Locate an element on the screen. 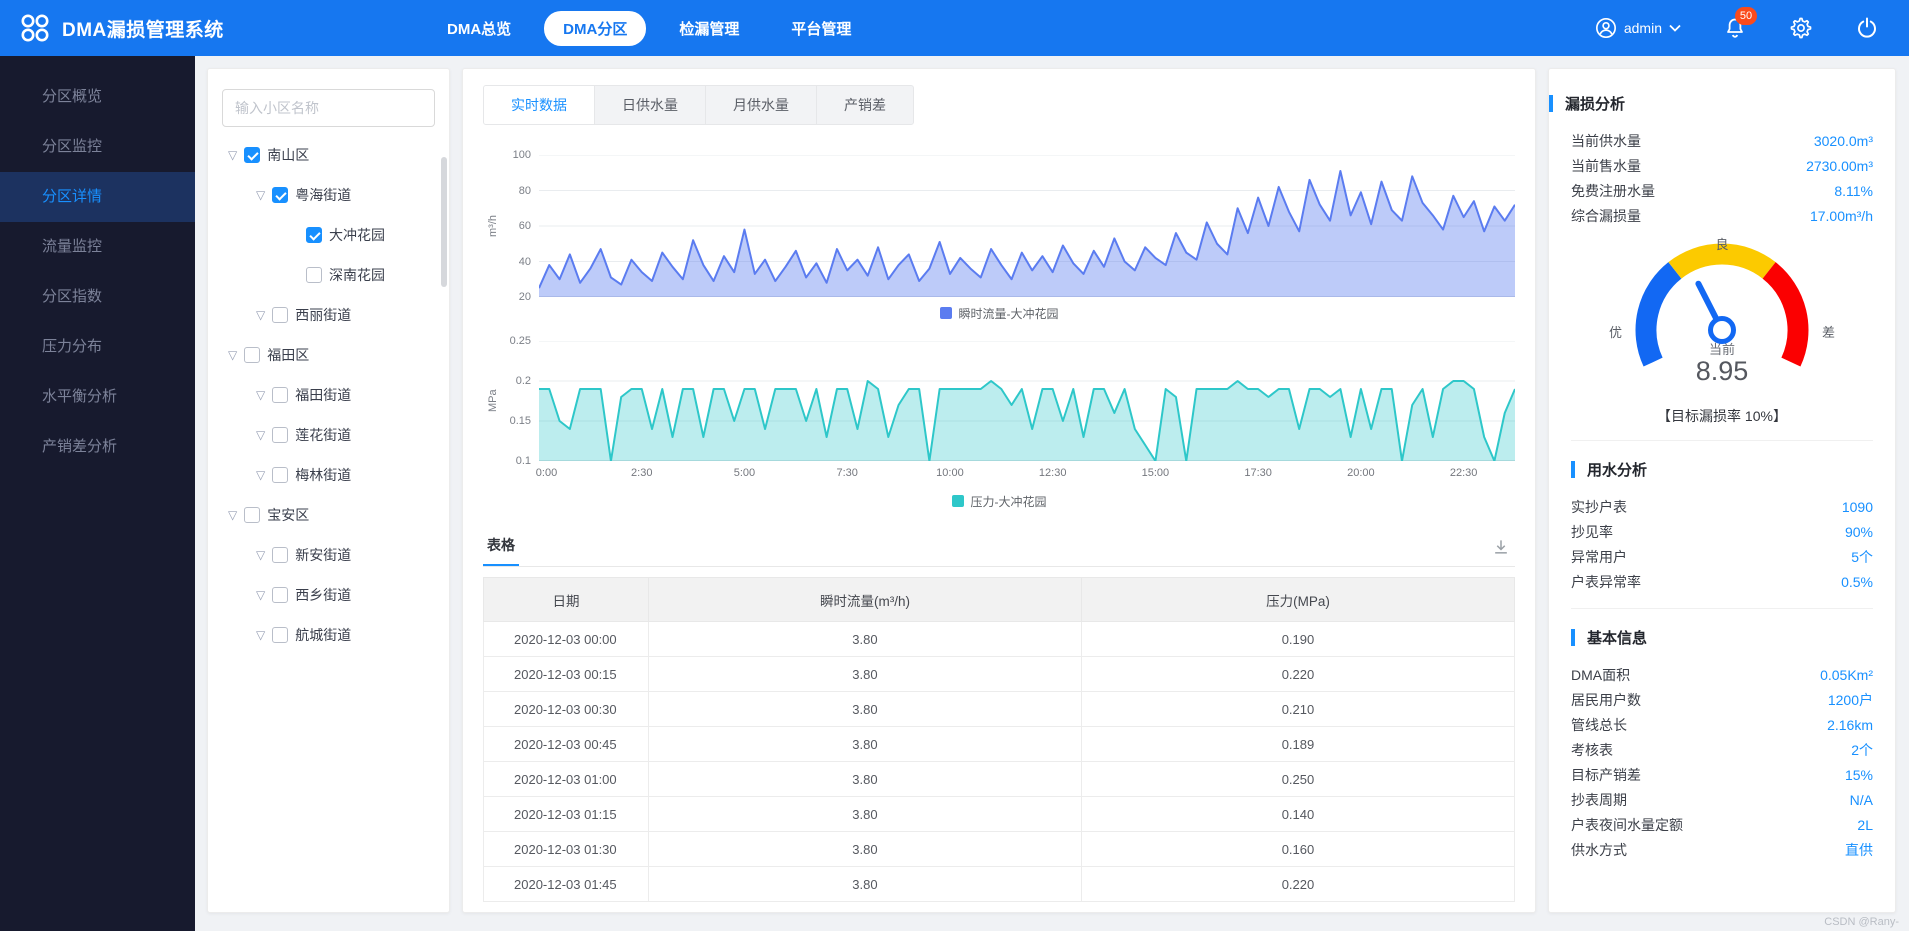  tree-node: 深南花园 is located at coordinates (328, 275).